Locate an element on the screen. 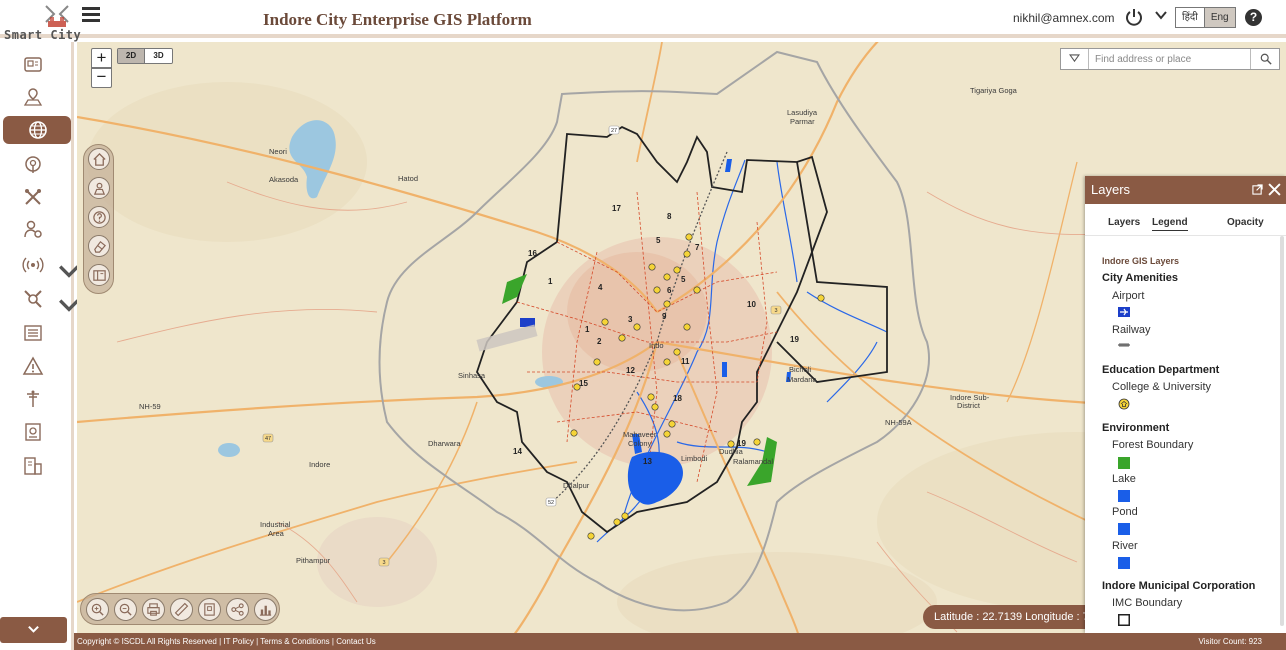 The image size is (1286, 650). place-label: Sinhasa is located at coordinates (472, 375).